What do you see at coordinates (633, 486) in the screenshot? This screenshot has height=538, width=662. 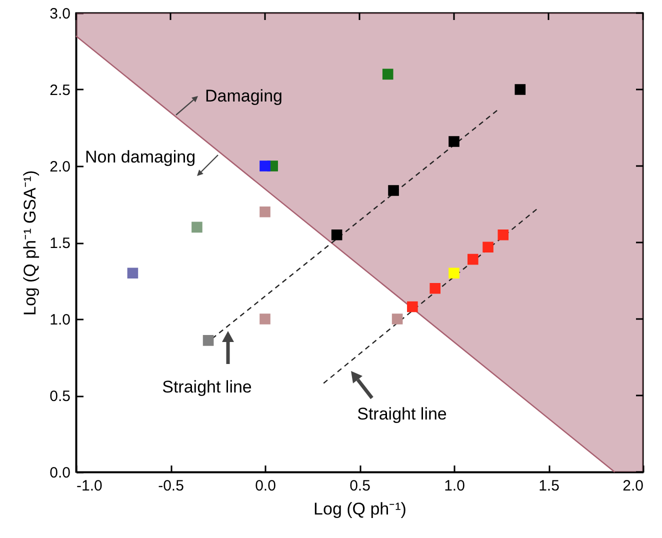 I see `x-tick-label: 2.0` at bounding box center [633, 486].